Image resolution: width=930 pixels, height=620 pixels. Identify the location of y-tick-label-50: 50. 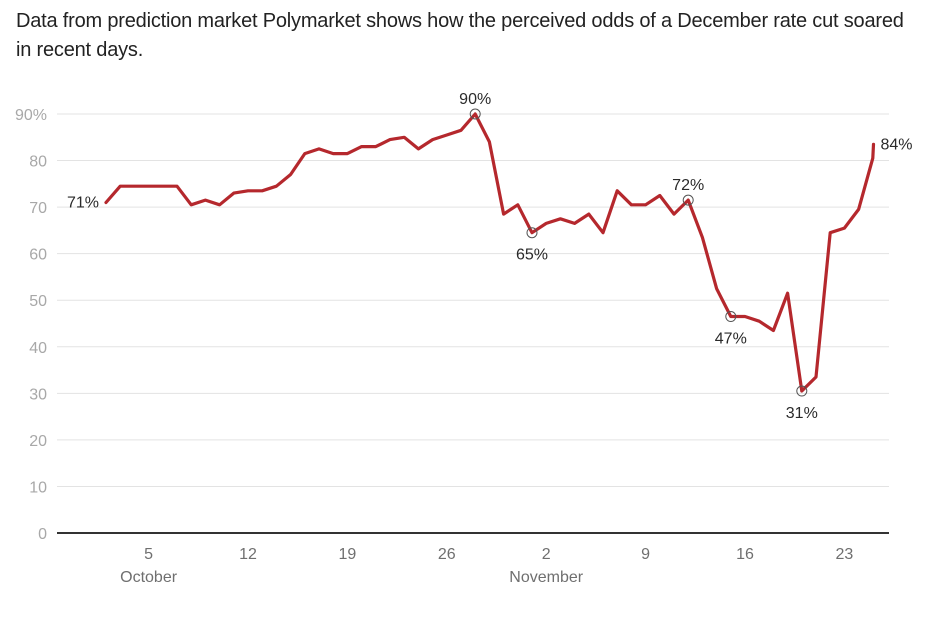
(38, 301).